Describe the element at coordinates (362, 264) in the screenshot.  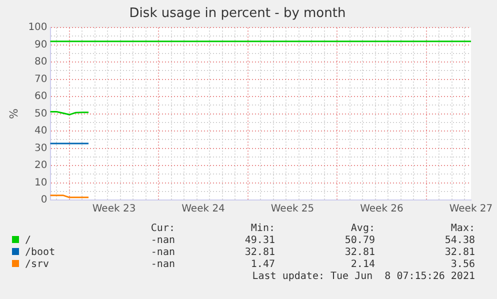
I see `text: 2.14` at that location.